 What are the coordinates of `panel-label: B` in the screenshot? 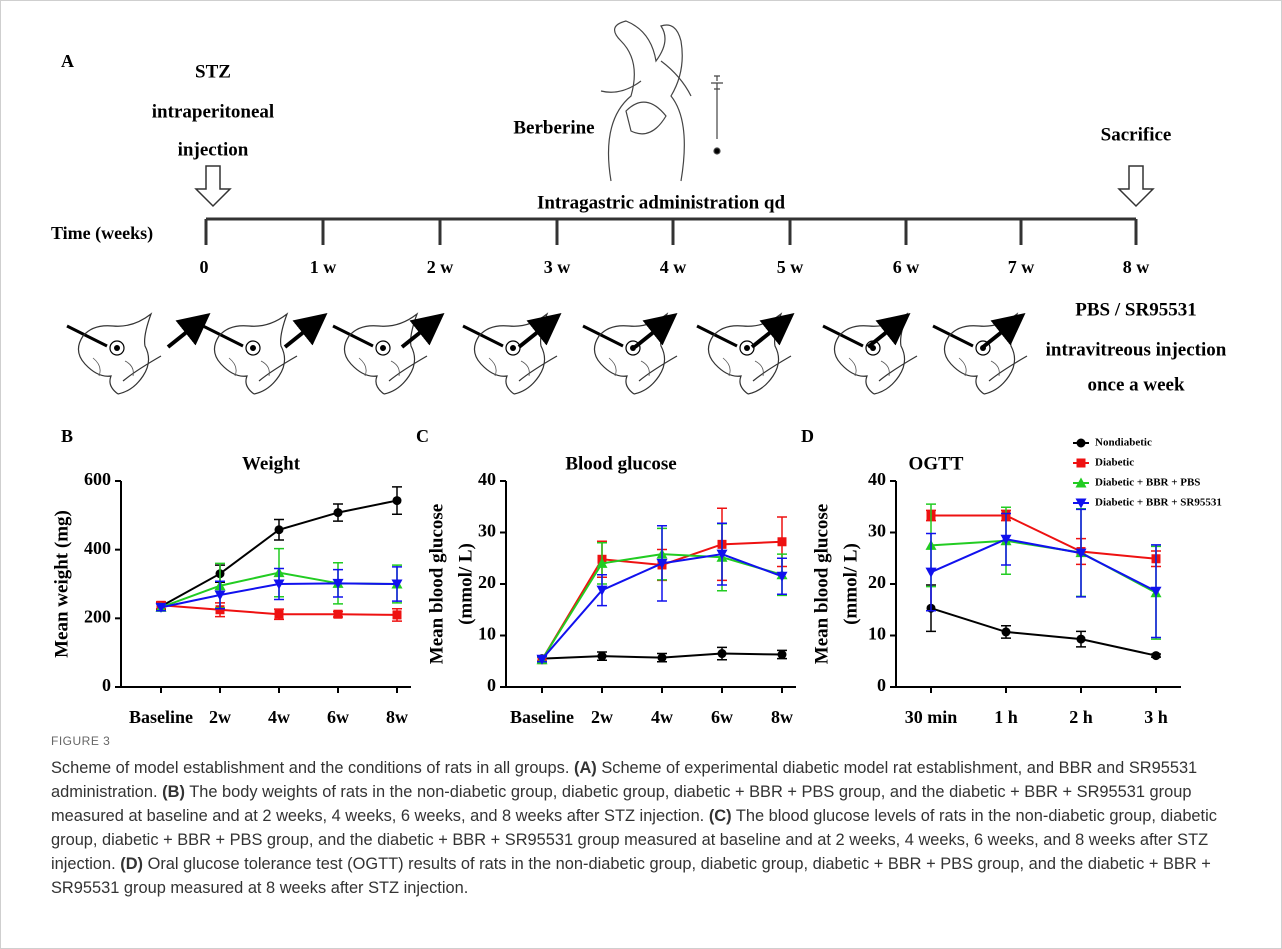 It's located at (67, 436).